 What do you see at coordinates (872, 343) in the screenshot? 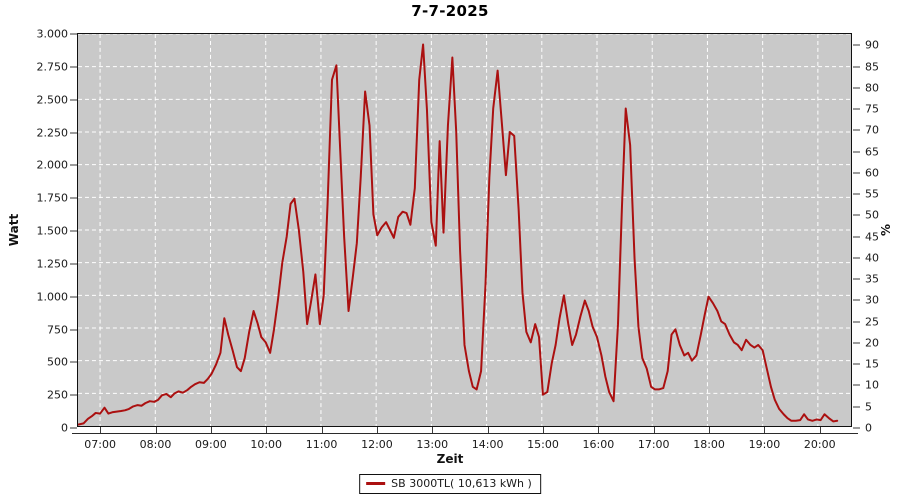
I see `y-axis-right-tick-label: 20` at bounding box center [872, 343].